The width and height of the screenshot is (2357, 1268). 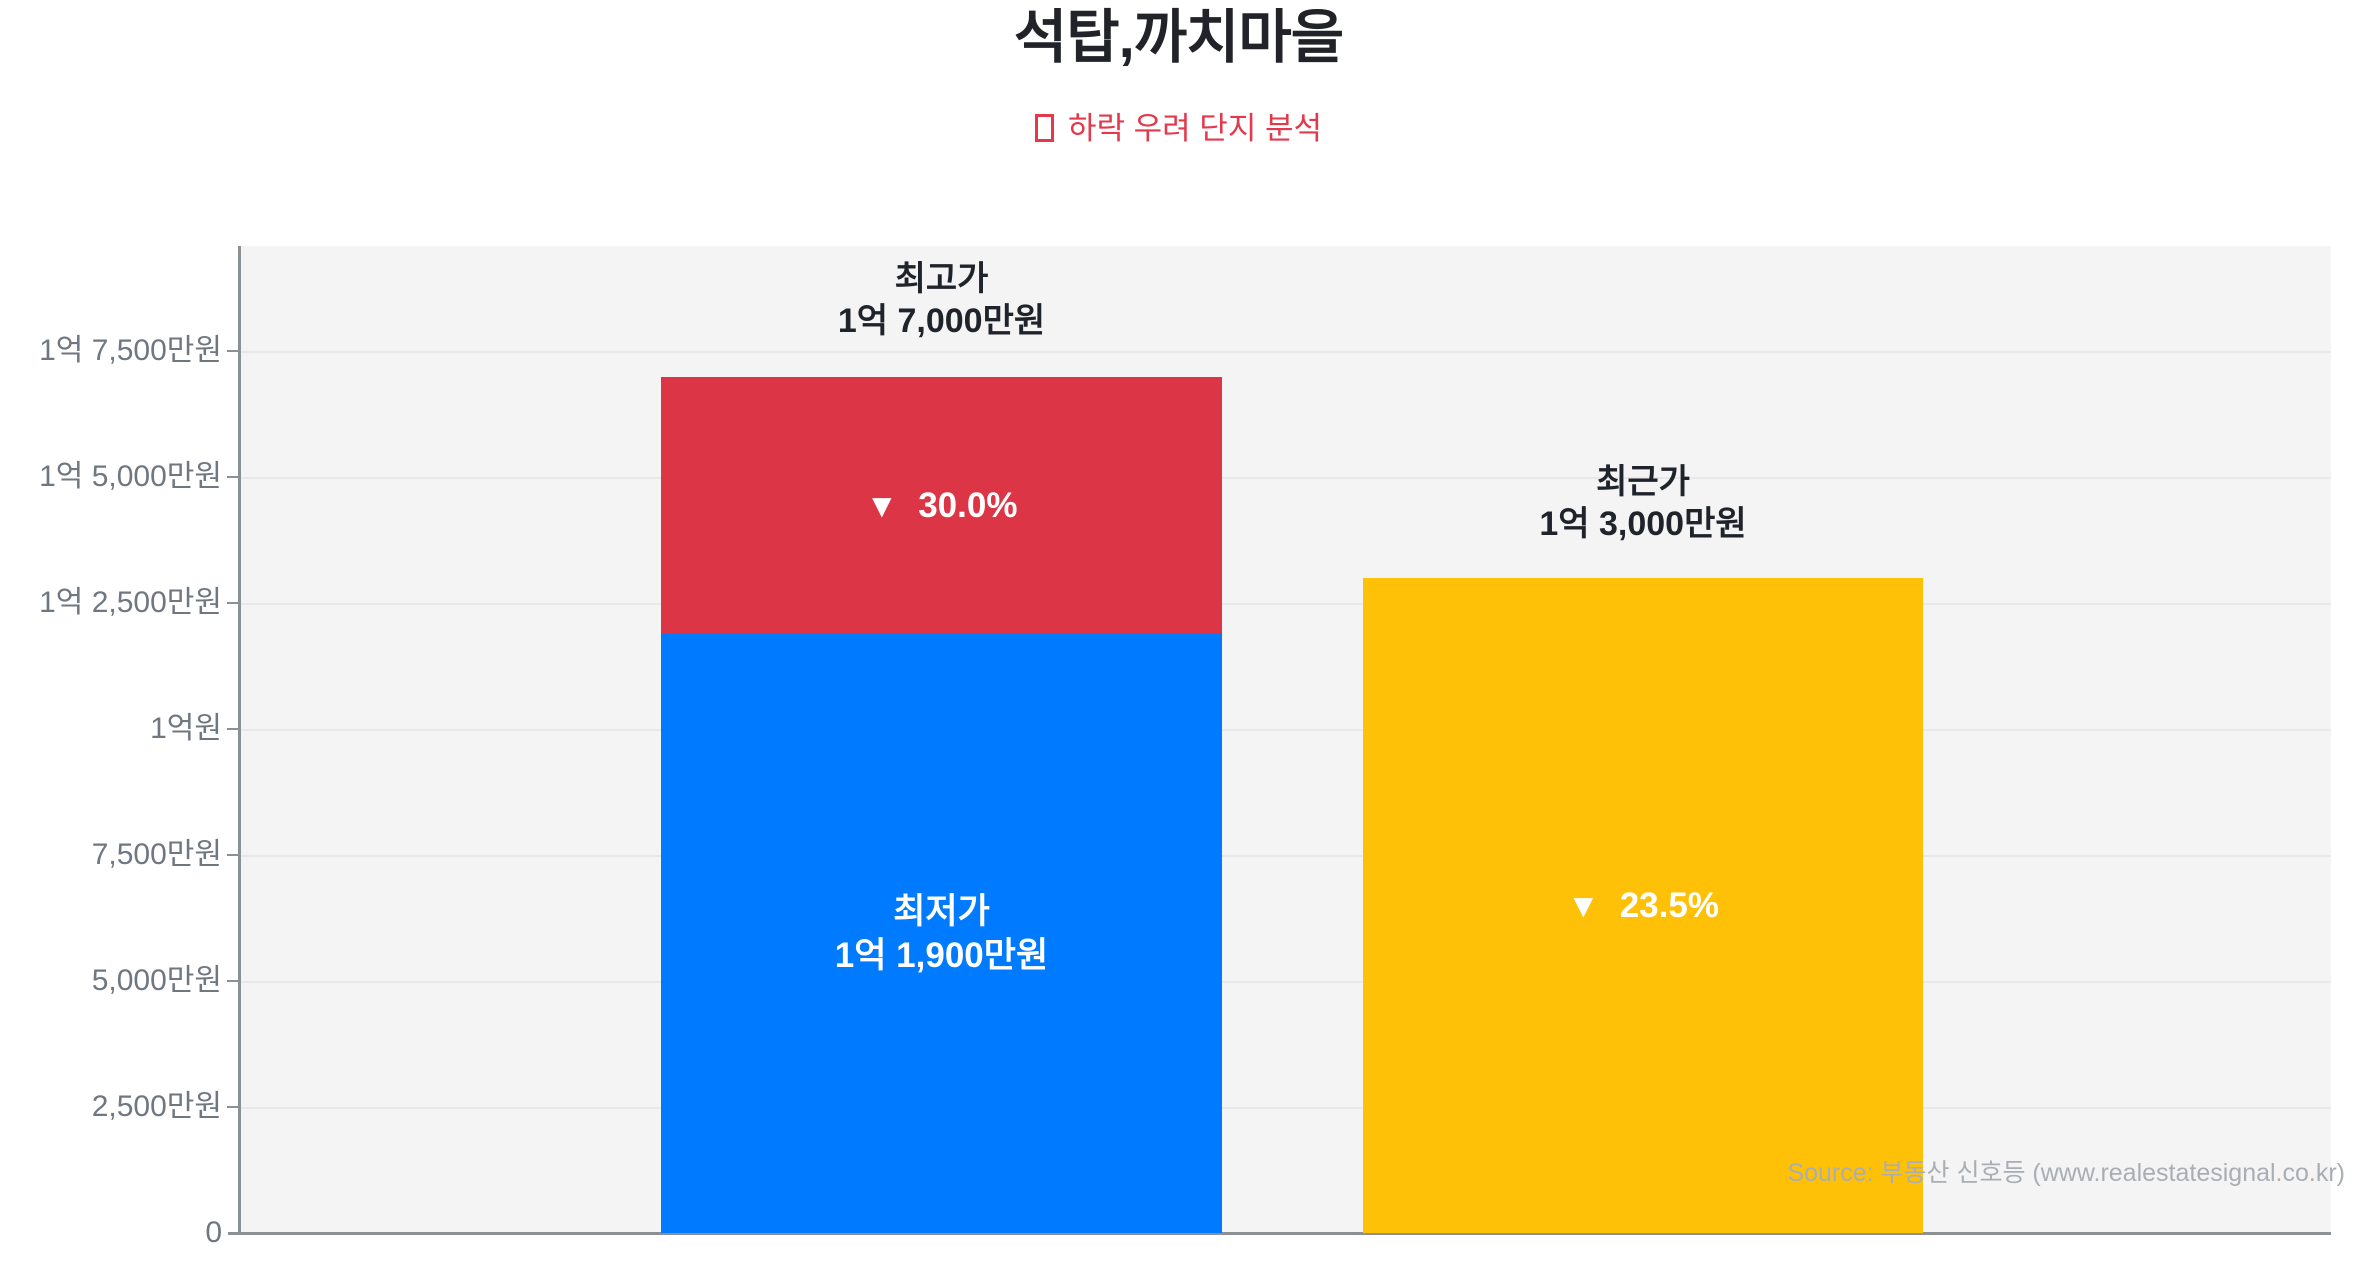 What do you see at coordinates (1669, 905) in the screenshot?
I see `drop-percent-value: 23.5%` at bounding box center [1669, 905].